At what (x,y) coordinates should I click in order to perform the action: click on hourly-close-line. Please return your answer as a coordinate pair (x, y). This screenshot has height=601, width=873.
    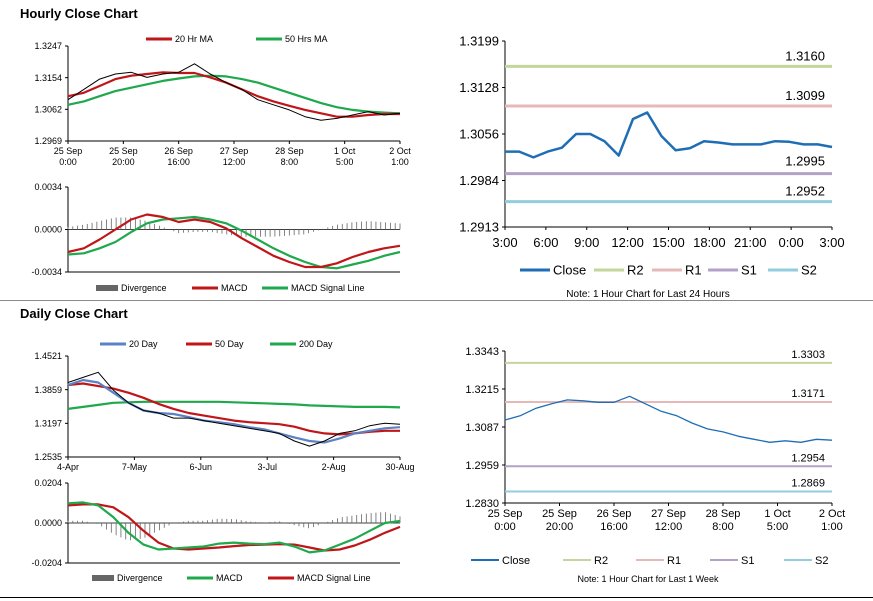
    Looking at the image, I should click on (669, 135).